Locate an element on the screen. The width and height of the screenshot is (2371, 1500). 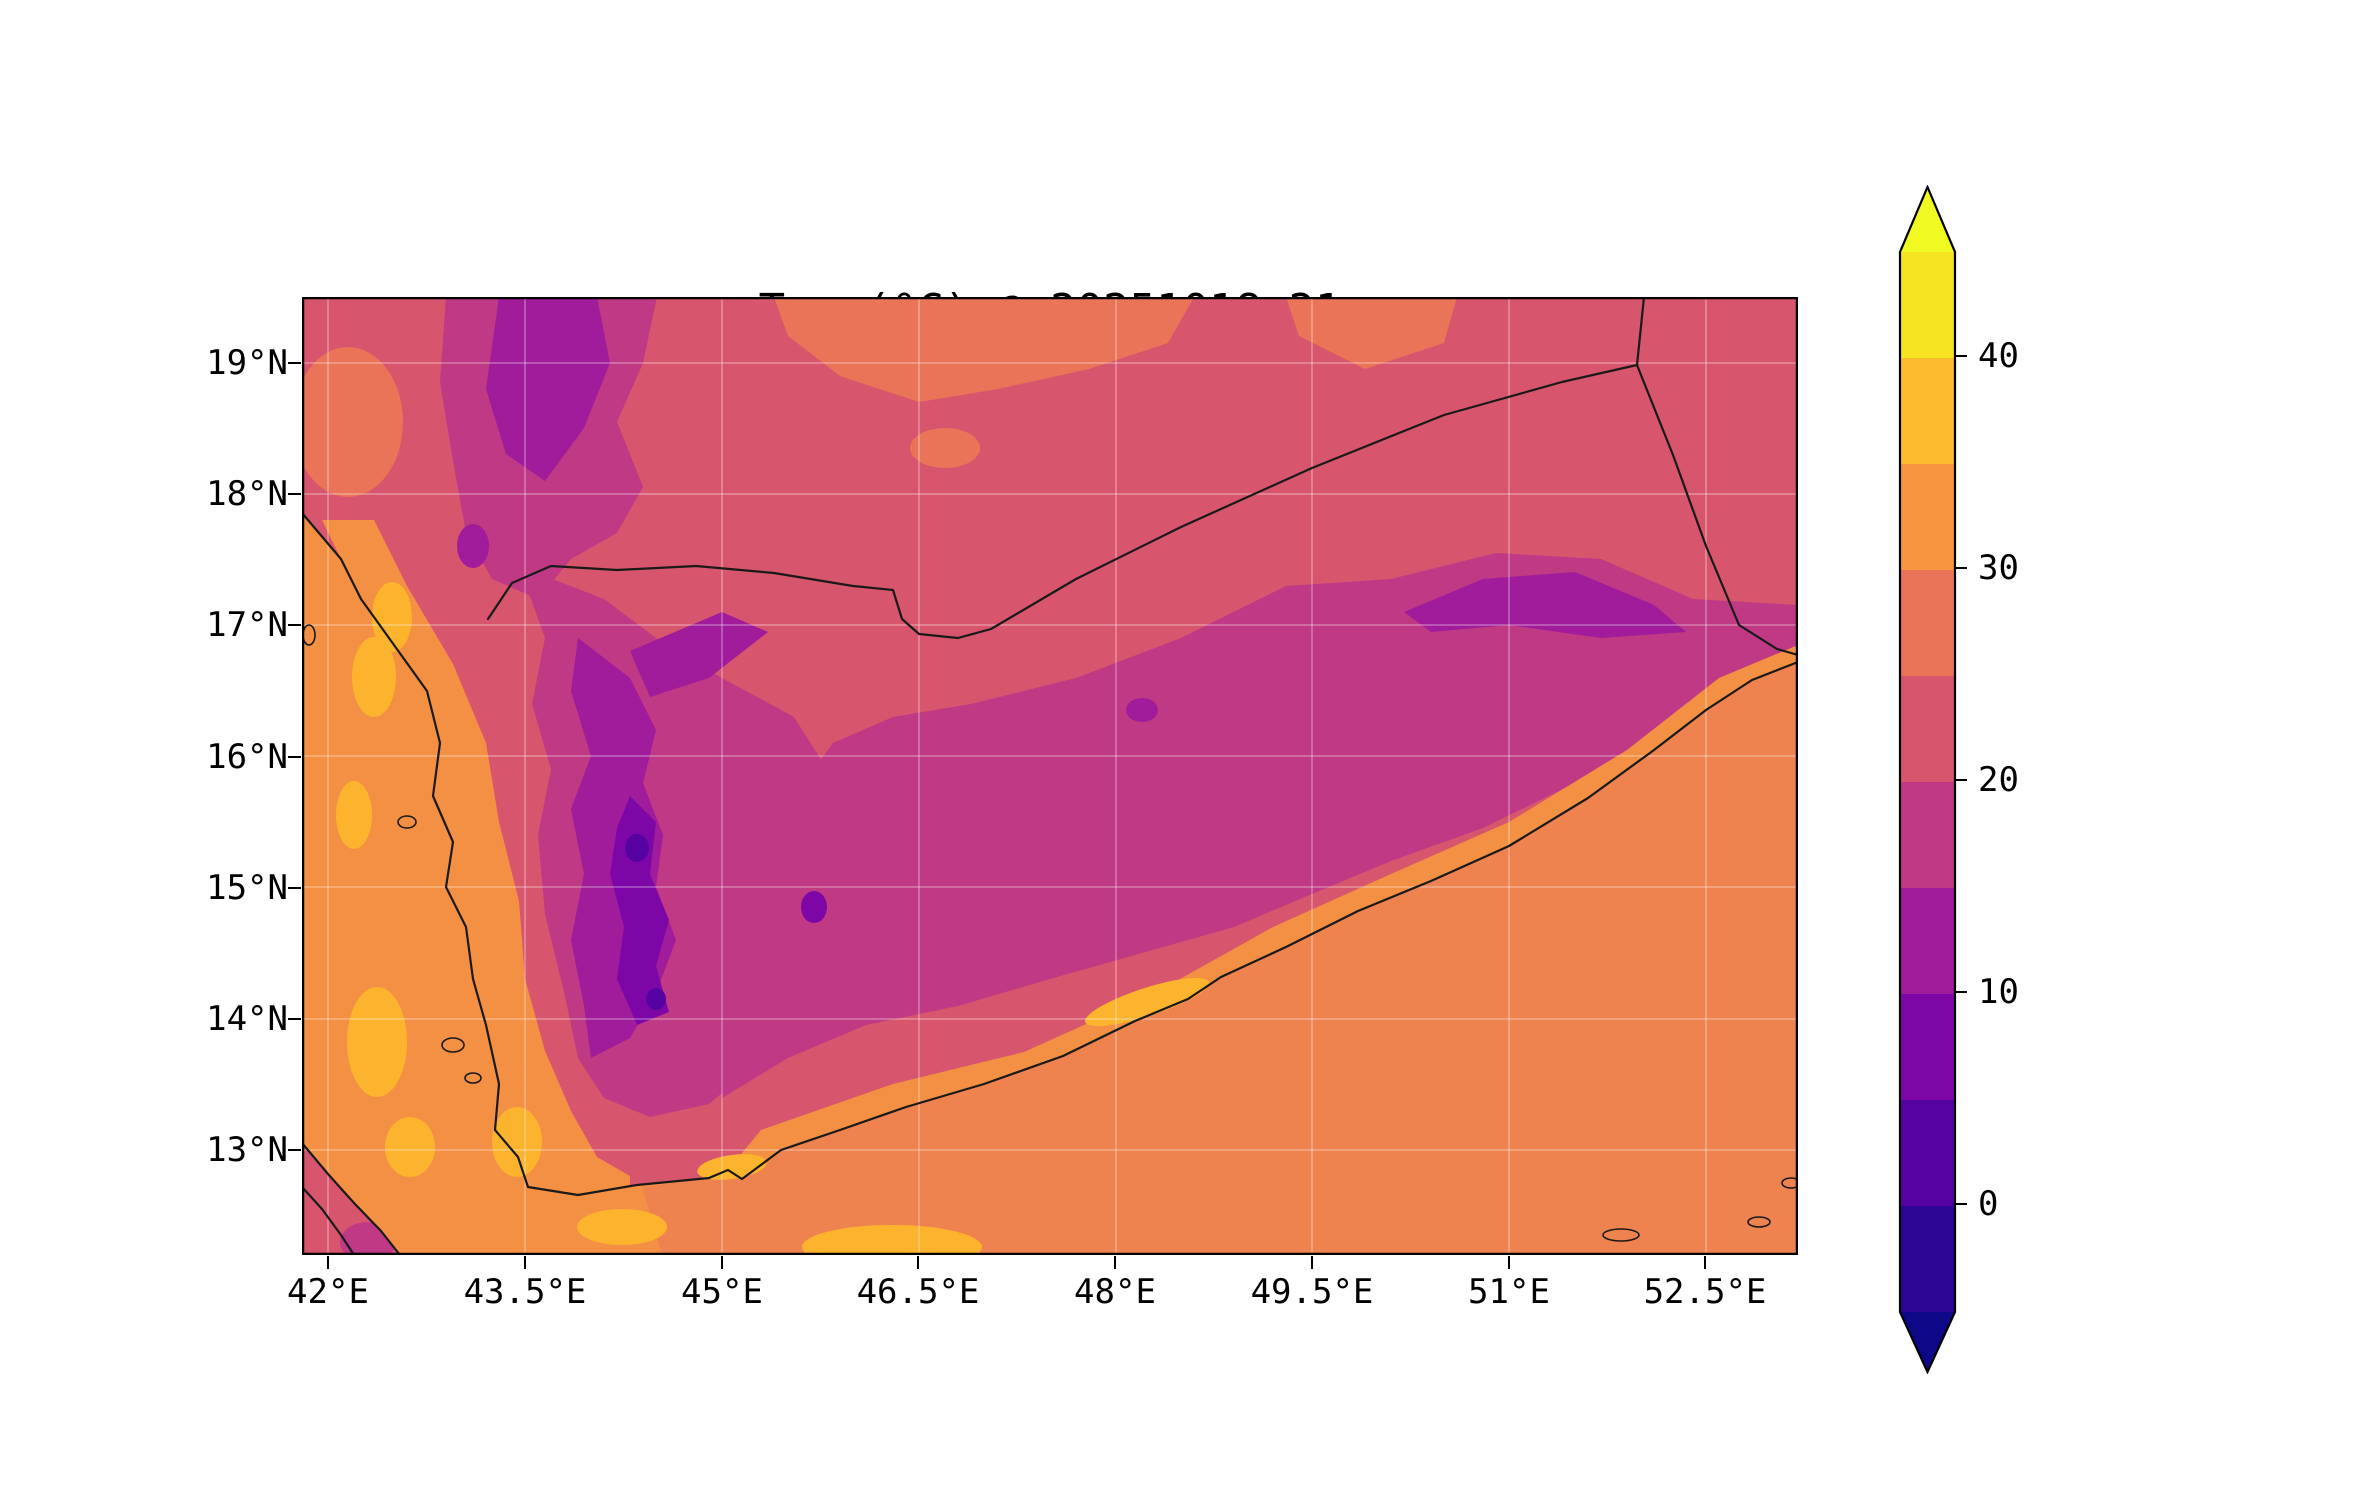
x-tick-label: 46.5°E is located at coordinates (918, 1292).